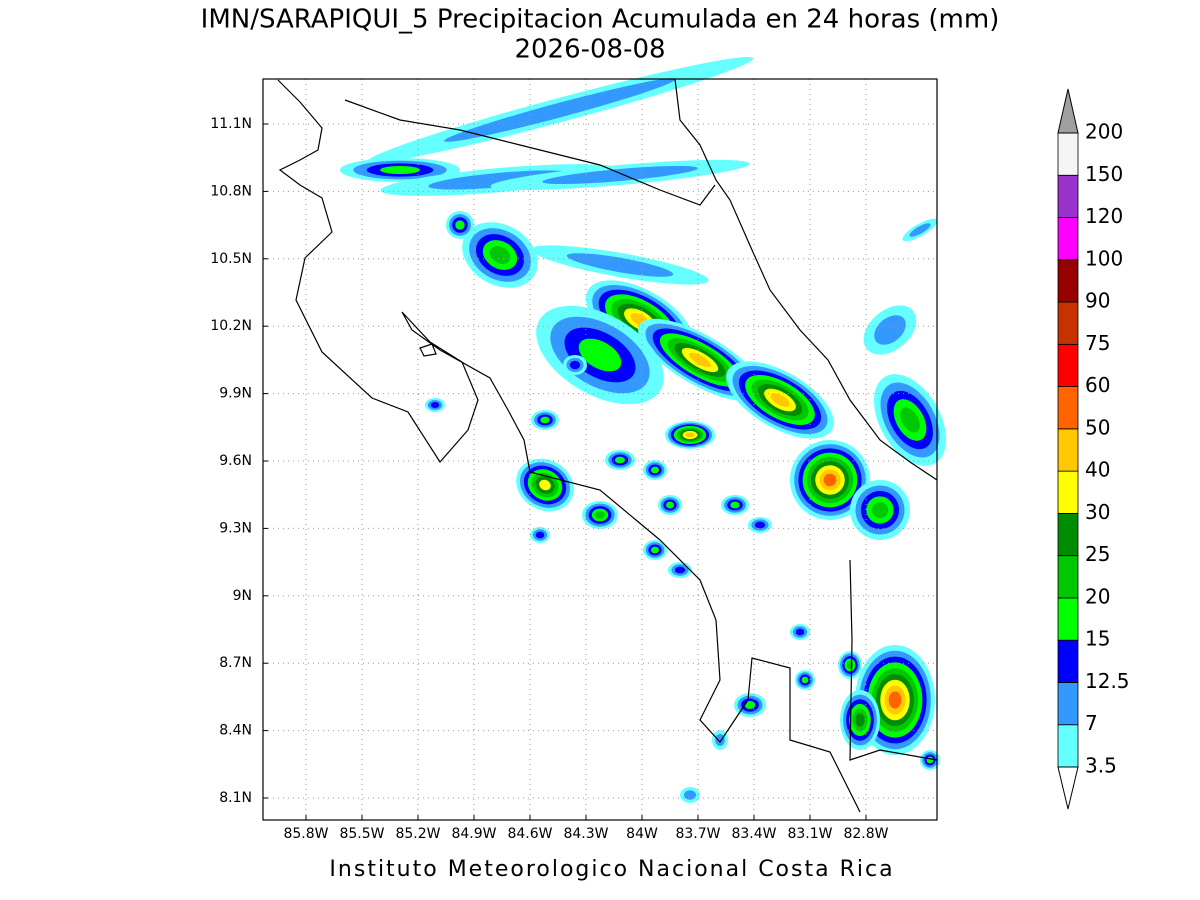  Describe the element at coordinates (231, 259) in the screenshot. I see `lat-label: 10.5N` at that location.